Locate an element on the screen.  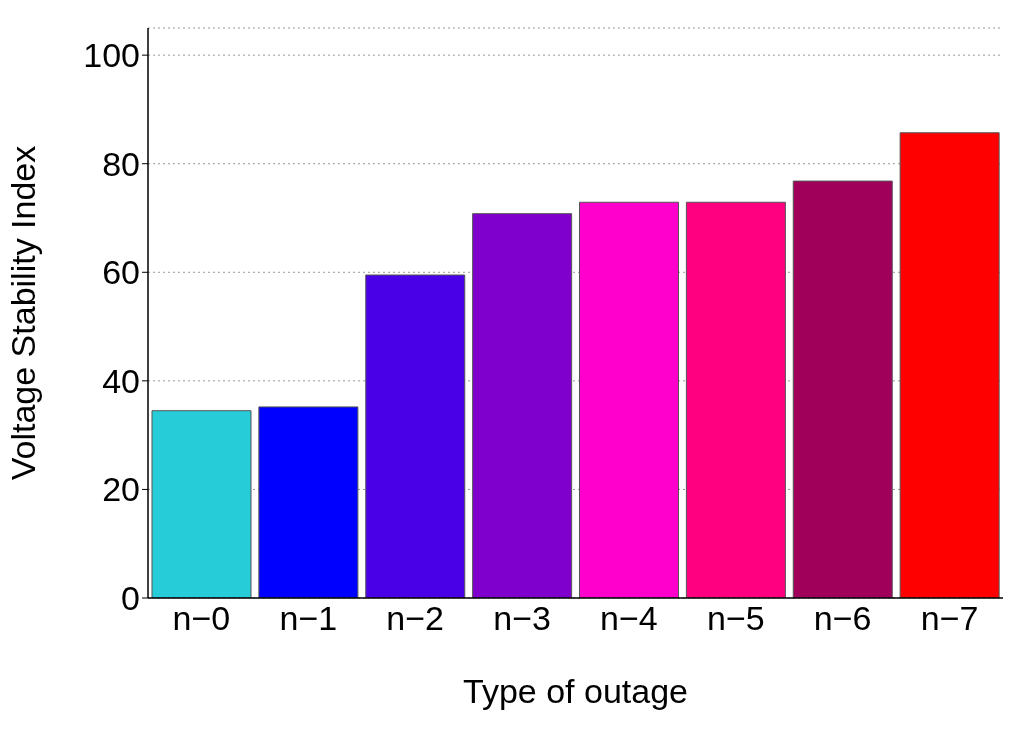
y-tick-label: 40 is located at coordinates (121, 380).